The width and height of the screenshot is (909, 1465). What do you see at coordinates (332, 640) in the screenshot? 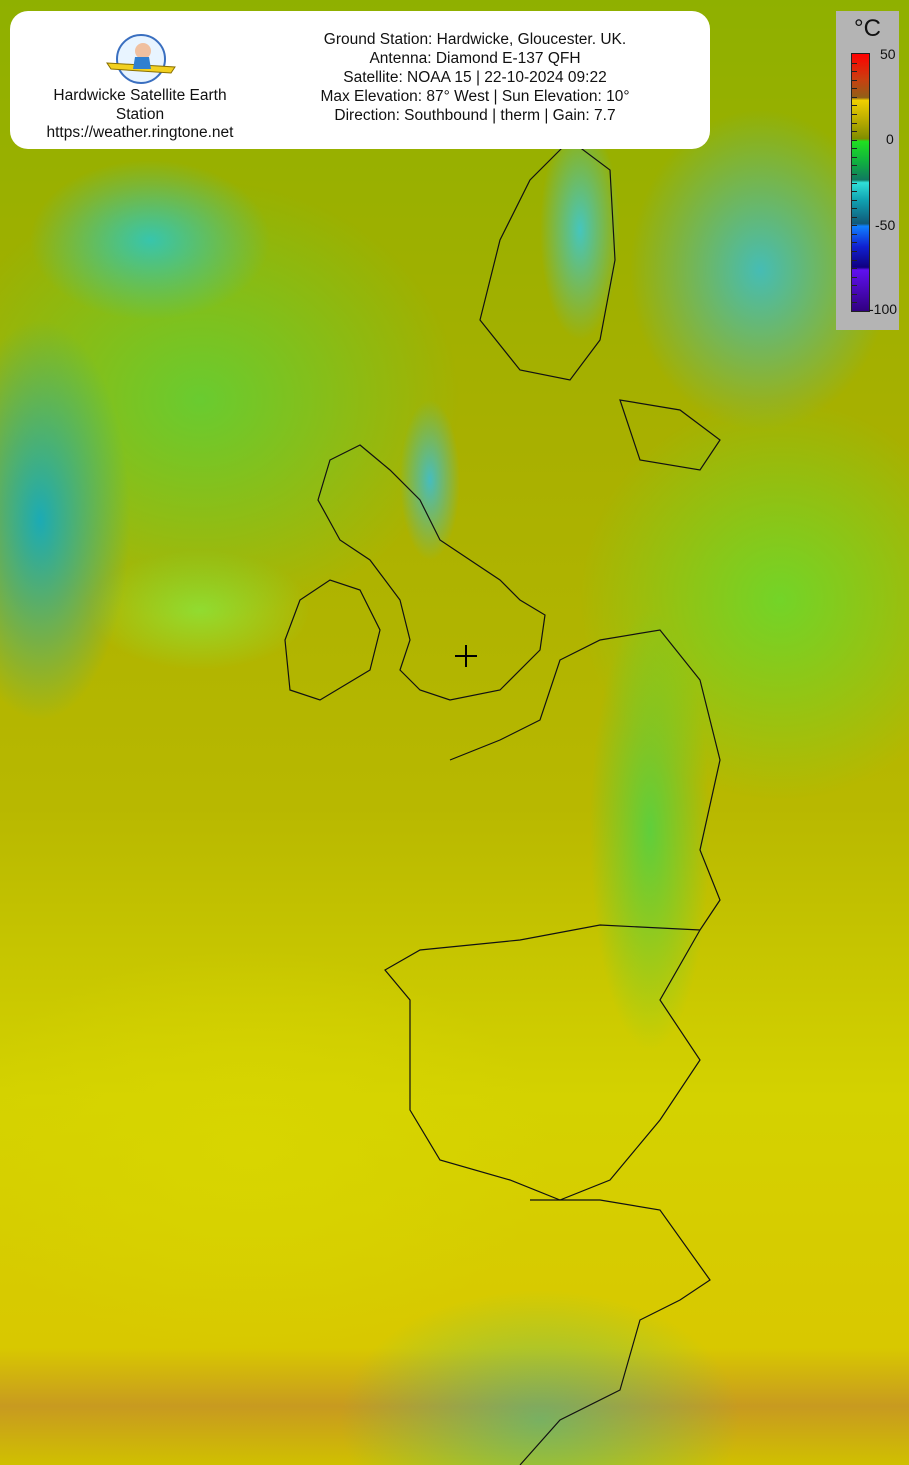
I see `coastline-ireland` at bounding box center [332, 640].